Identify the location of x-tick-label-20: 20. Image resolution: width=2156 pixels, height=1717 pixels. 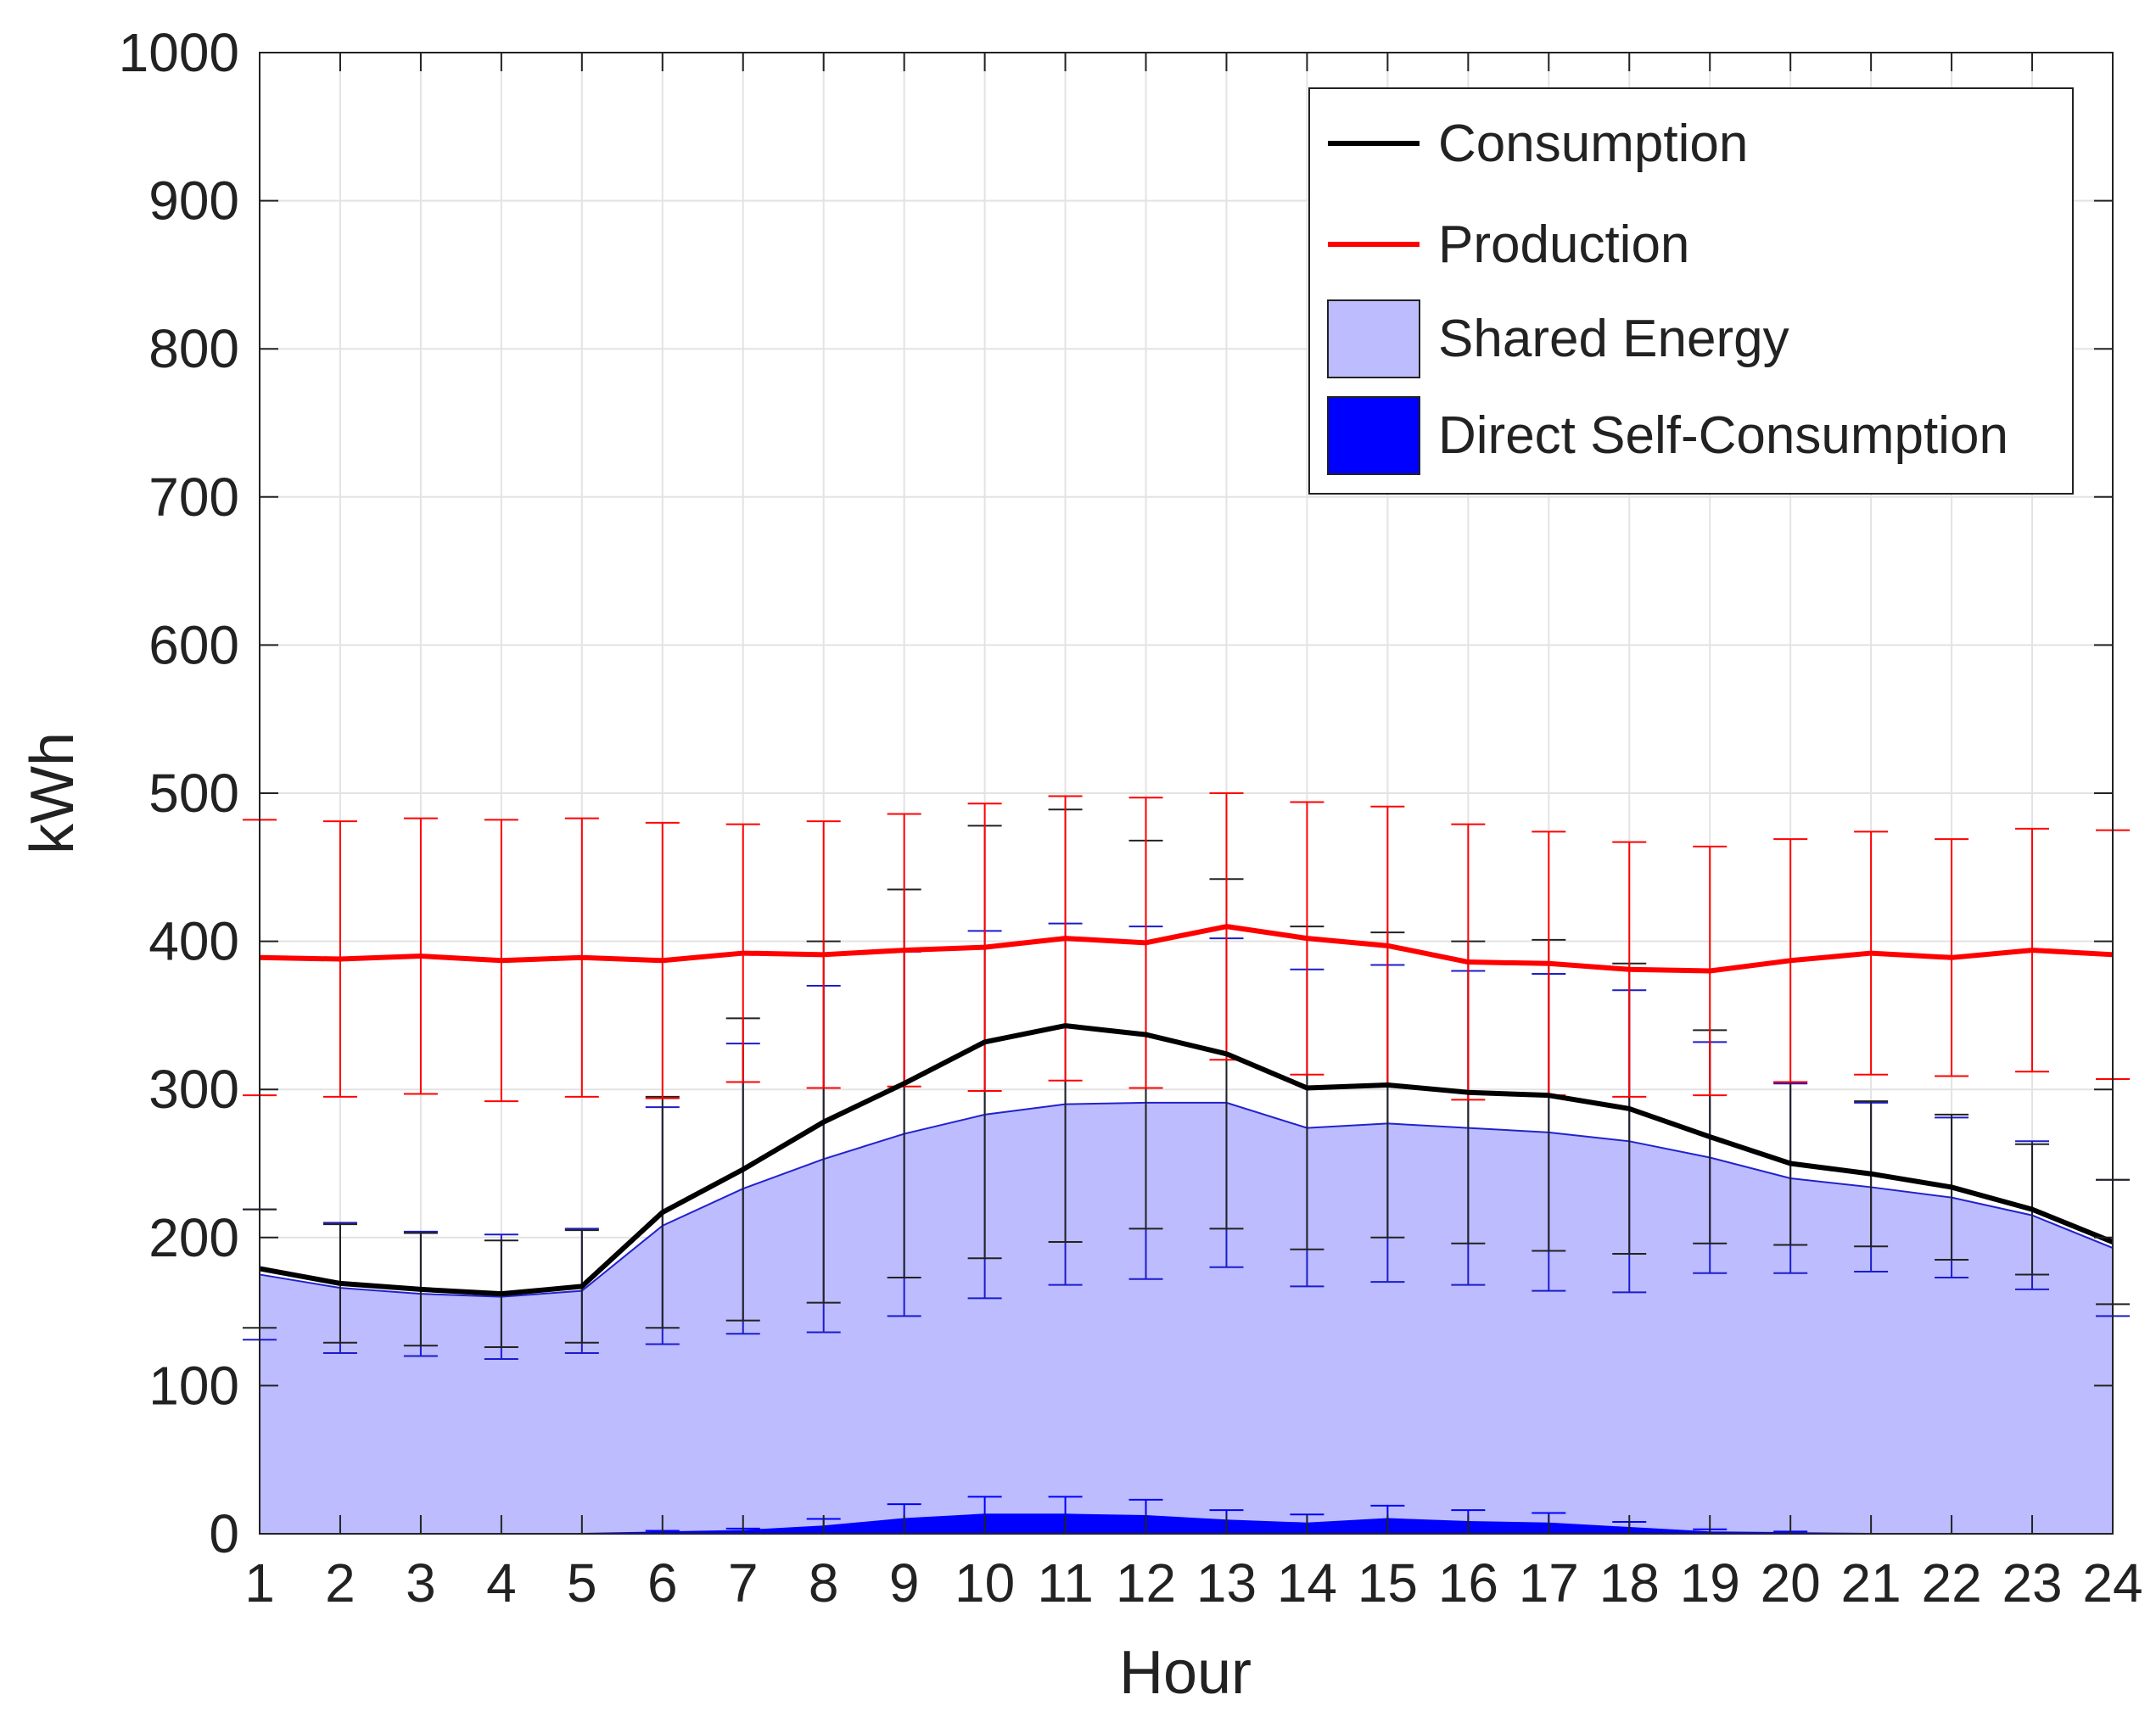
(1791, 1583).